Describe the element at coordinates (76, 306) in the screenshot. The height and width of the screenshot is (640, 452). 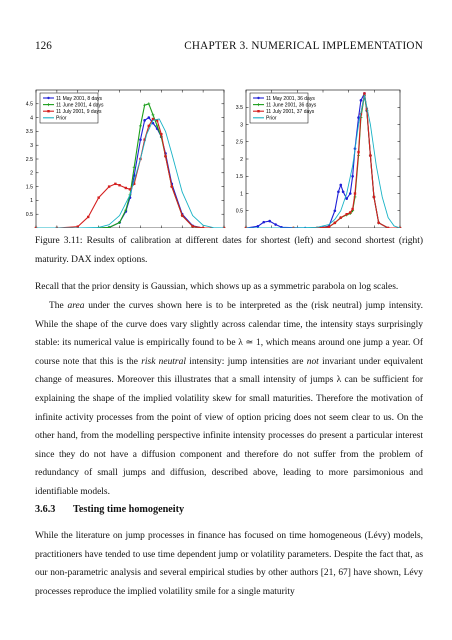
I see `para2-emph-area: area` at that location.